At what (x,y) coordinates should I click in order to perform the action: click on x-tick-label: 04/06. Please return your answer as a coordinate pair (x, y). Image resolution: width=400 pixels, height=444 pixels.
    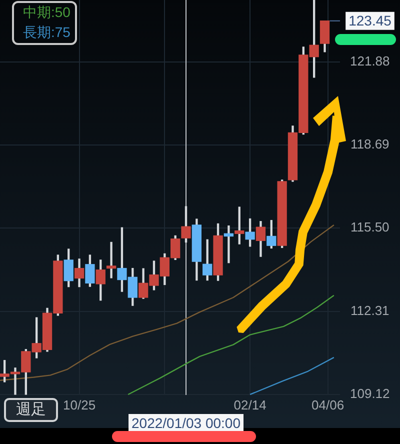
    Looking at the image, I should click on (328, 404).